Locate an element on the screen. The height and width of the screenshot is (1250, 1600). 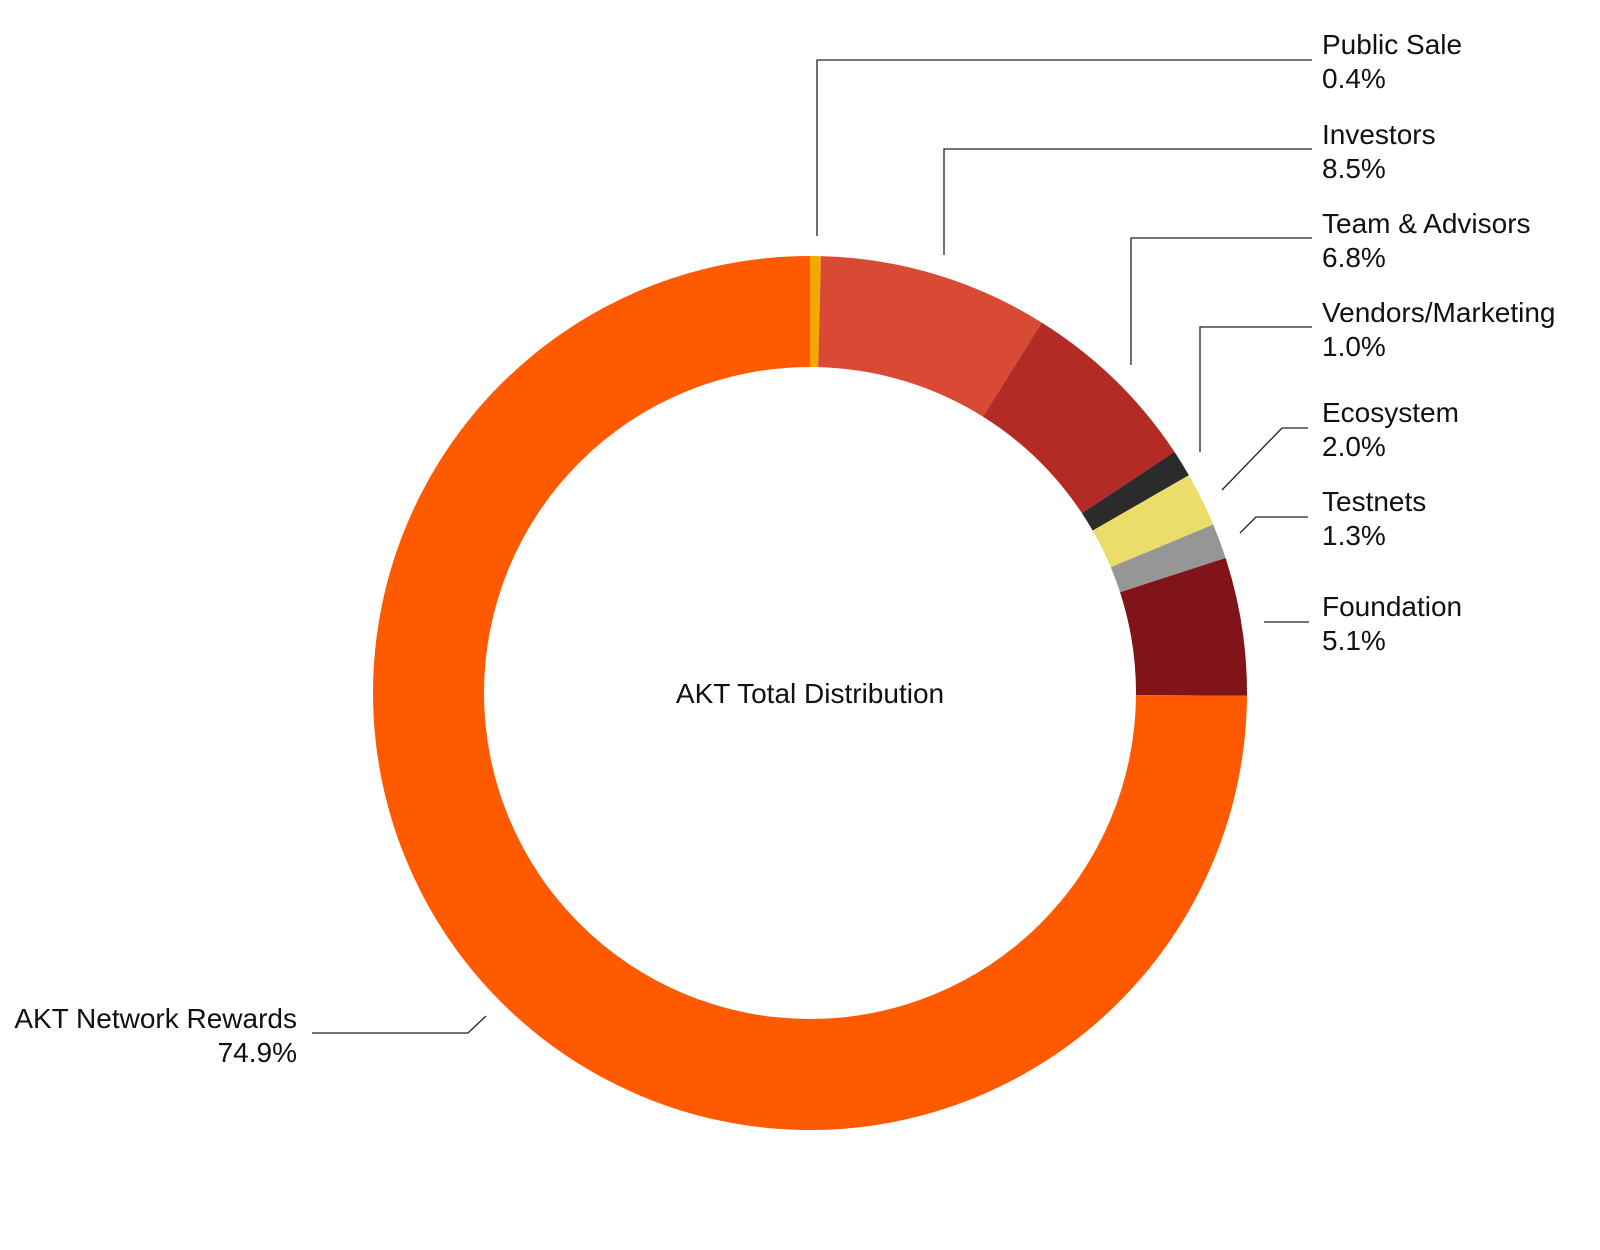
slice-name-label: Investors is located at coordinates (1379, 134).